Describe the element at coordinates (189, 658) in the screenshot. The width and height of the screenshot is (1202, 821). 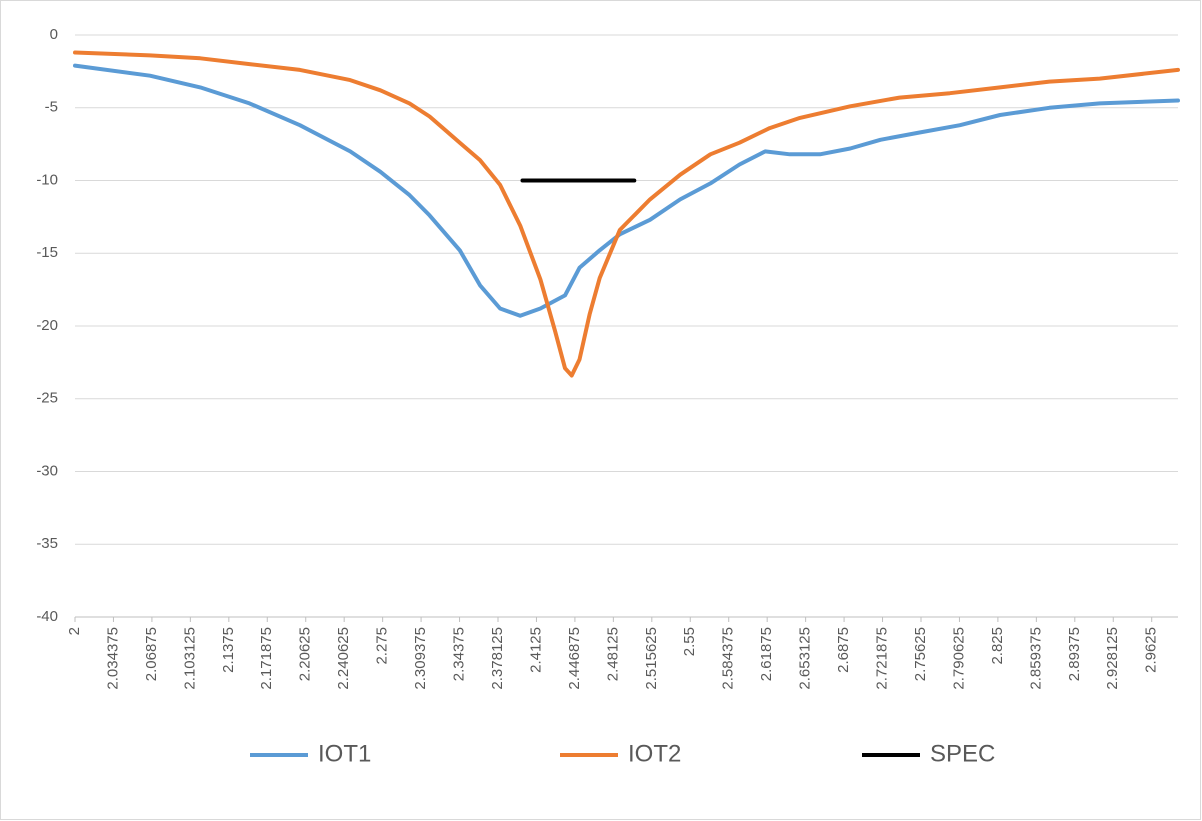
I see `x-tick-label: 2.103125` at that location.